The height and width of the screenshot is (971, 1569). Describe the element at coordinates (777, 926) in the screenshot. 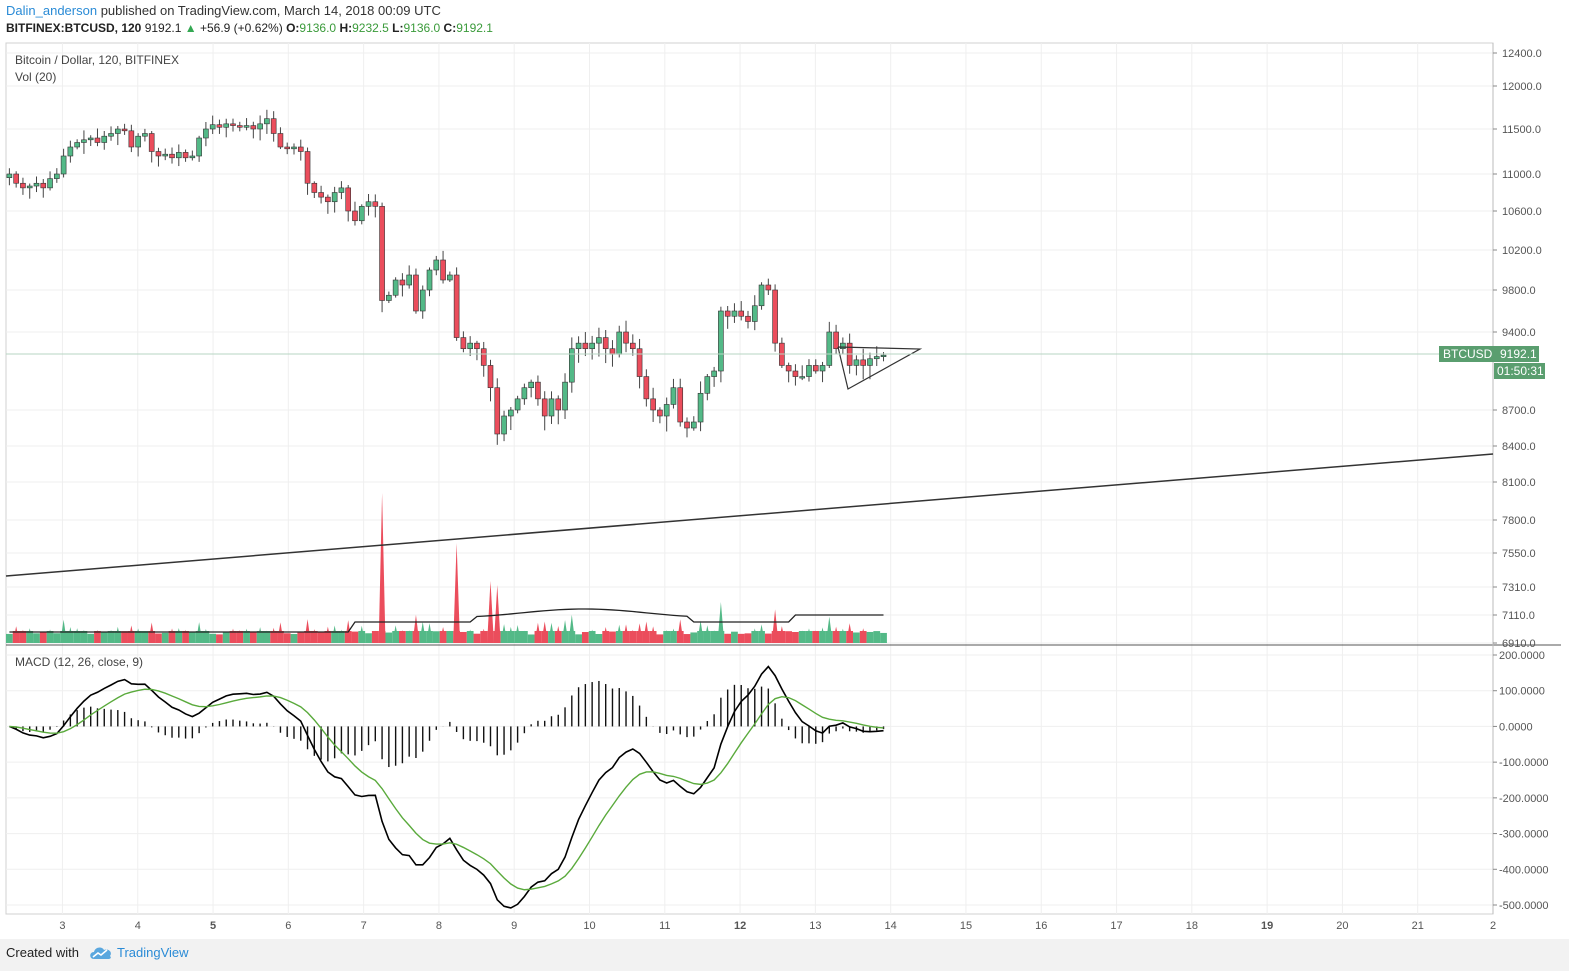

I see `time-axis: 3 4 5 6 7 8 9 10 11 12 13 14 15 16 17 18 19 20 21 2` at that location.